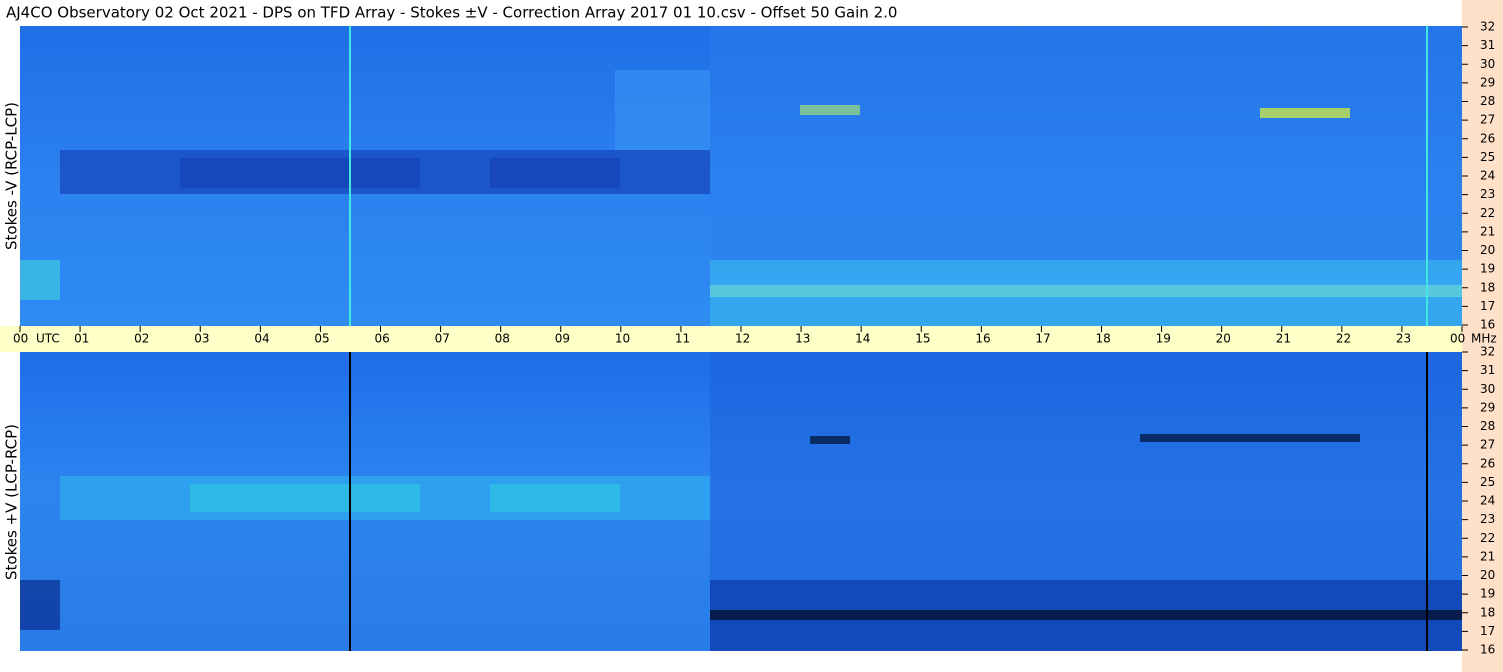 The image size is (1503, 672). What do you see at coordinates (382, 339) in the screenshot?
I see `x-tick-label: 06` at bounding box center [382, 339].